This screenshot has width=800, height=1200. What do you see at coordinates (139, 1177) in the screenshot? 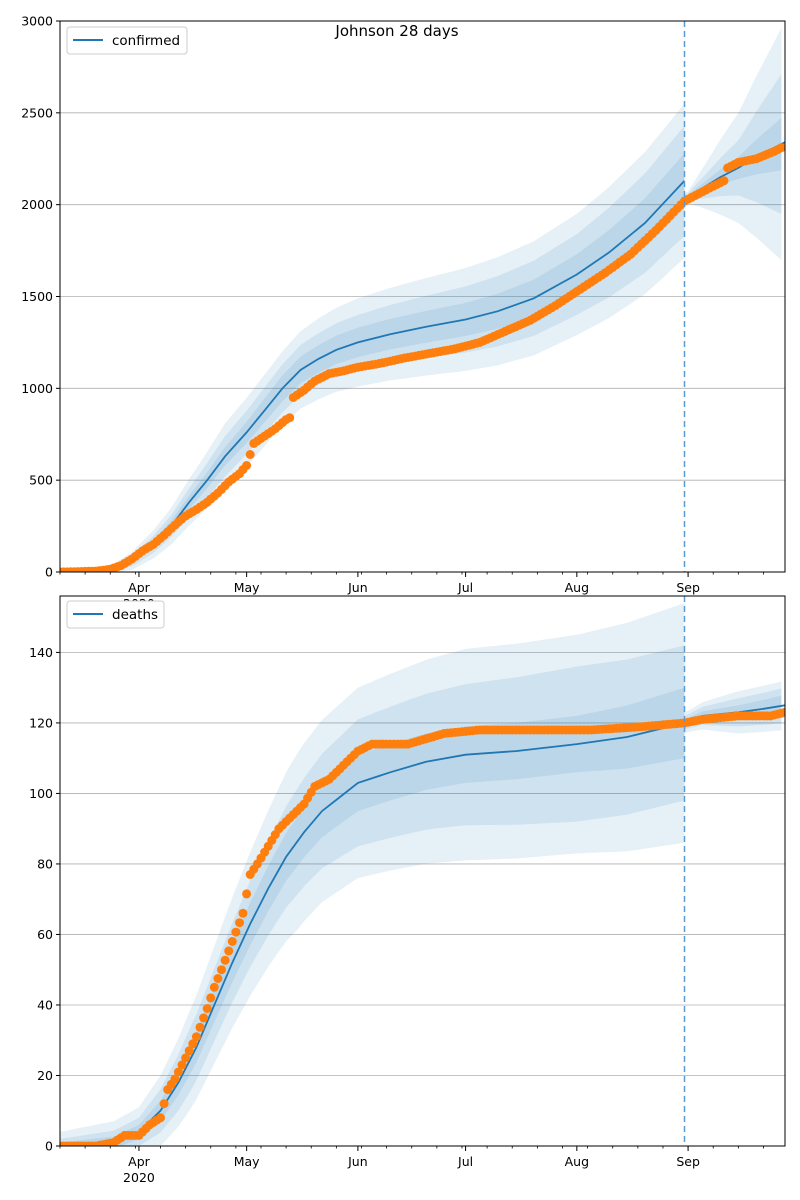
I see `x-tick-sublabel: 2020` at bounding box center [139, 1177].